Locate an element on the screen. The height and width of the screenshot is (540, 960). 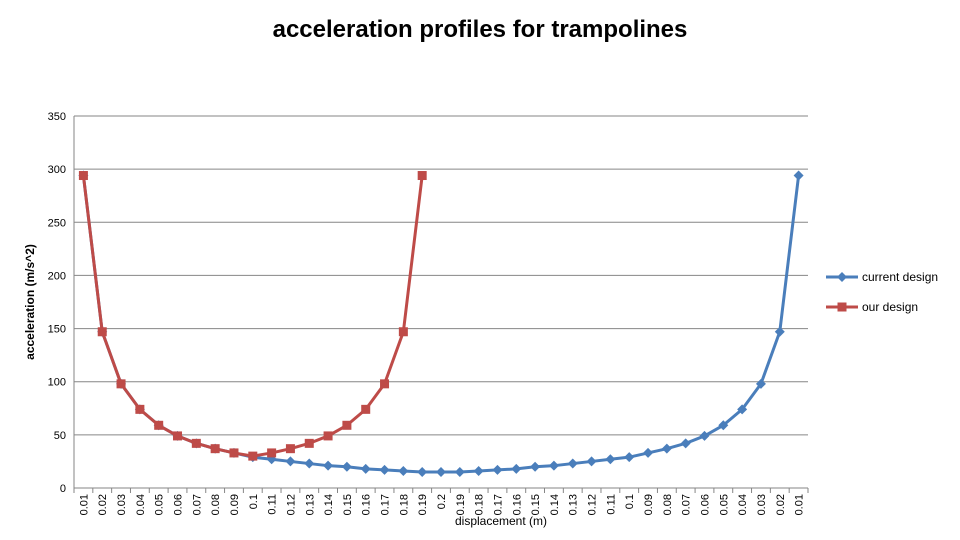
legend-marker-our-design is located at coordinates (842, 307).